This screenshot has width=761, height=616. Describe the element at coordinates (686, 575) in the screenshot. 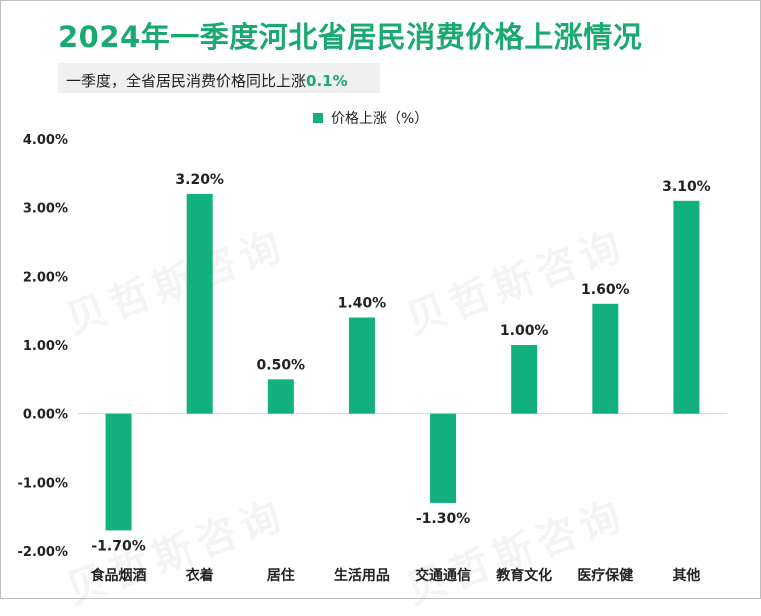

I see `x-tick-label: 其他` at that location.